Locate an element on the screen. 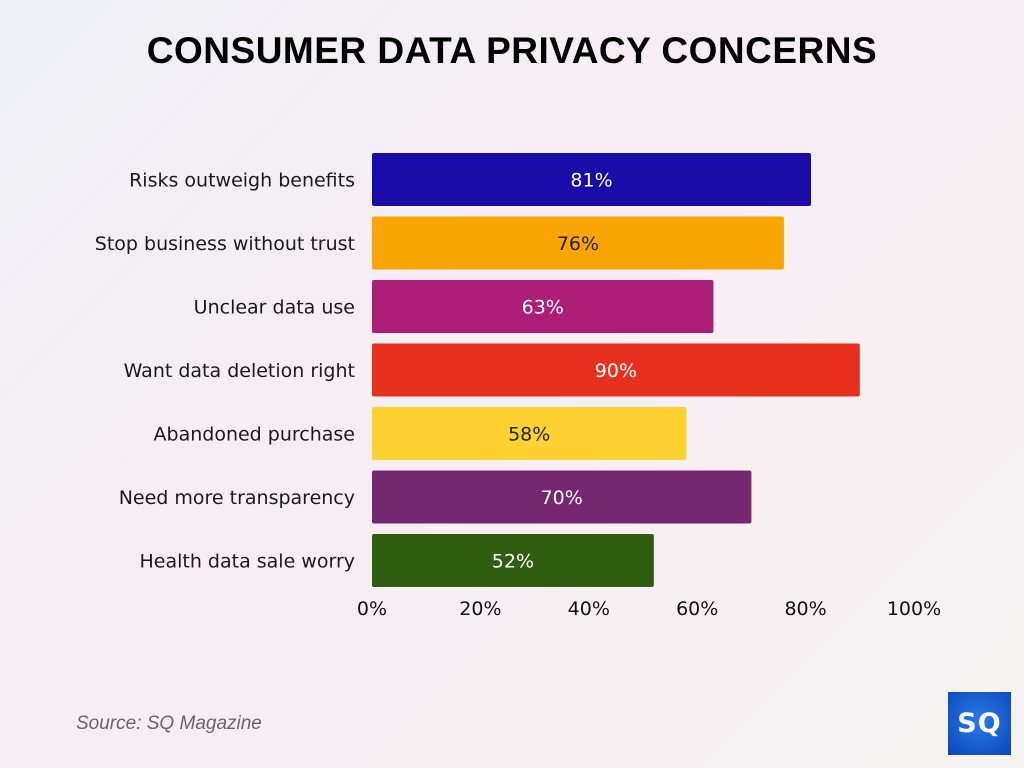  category-label: Health data sale worry is located at coordinates (247, 562).